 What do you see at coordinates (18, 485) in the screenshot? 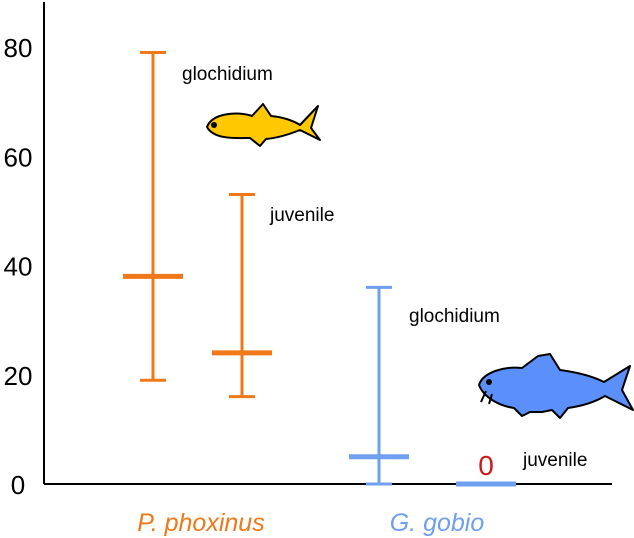
I see `y-tick-label-0: 0` at bounding box center [18, 485].